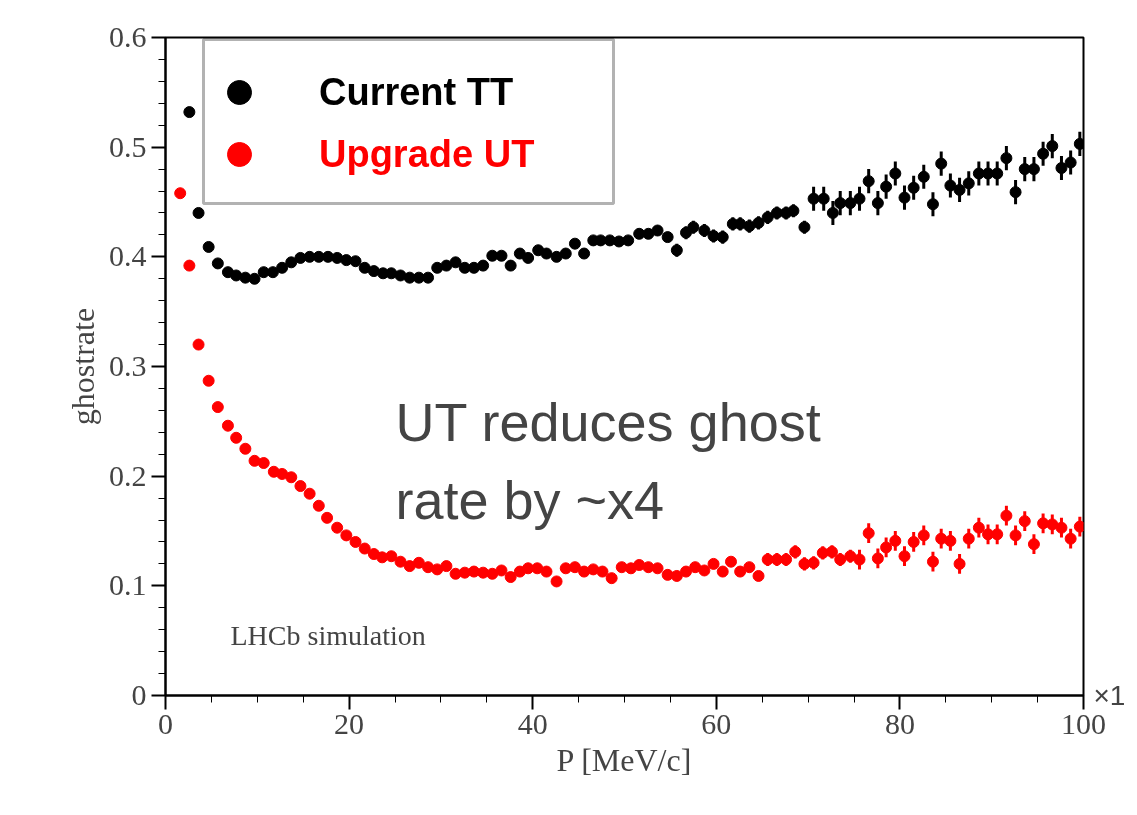 The width and height of the screenshot is (1137, 815). Describe the element at coordinates (128, 585) in the screenshot. I see `y-tick-label: 0.1` at that location.